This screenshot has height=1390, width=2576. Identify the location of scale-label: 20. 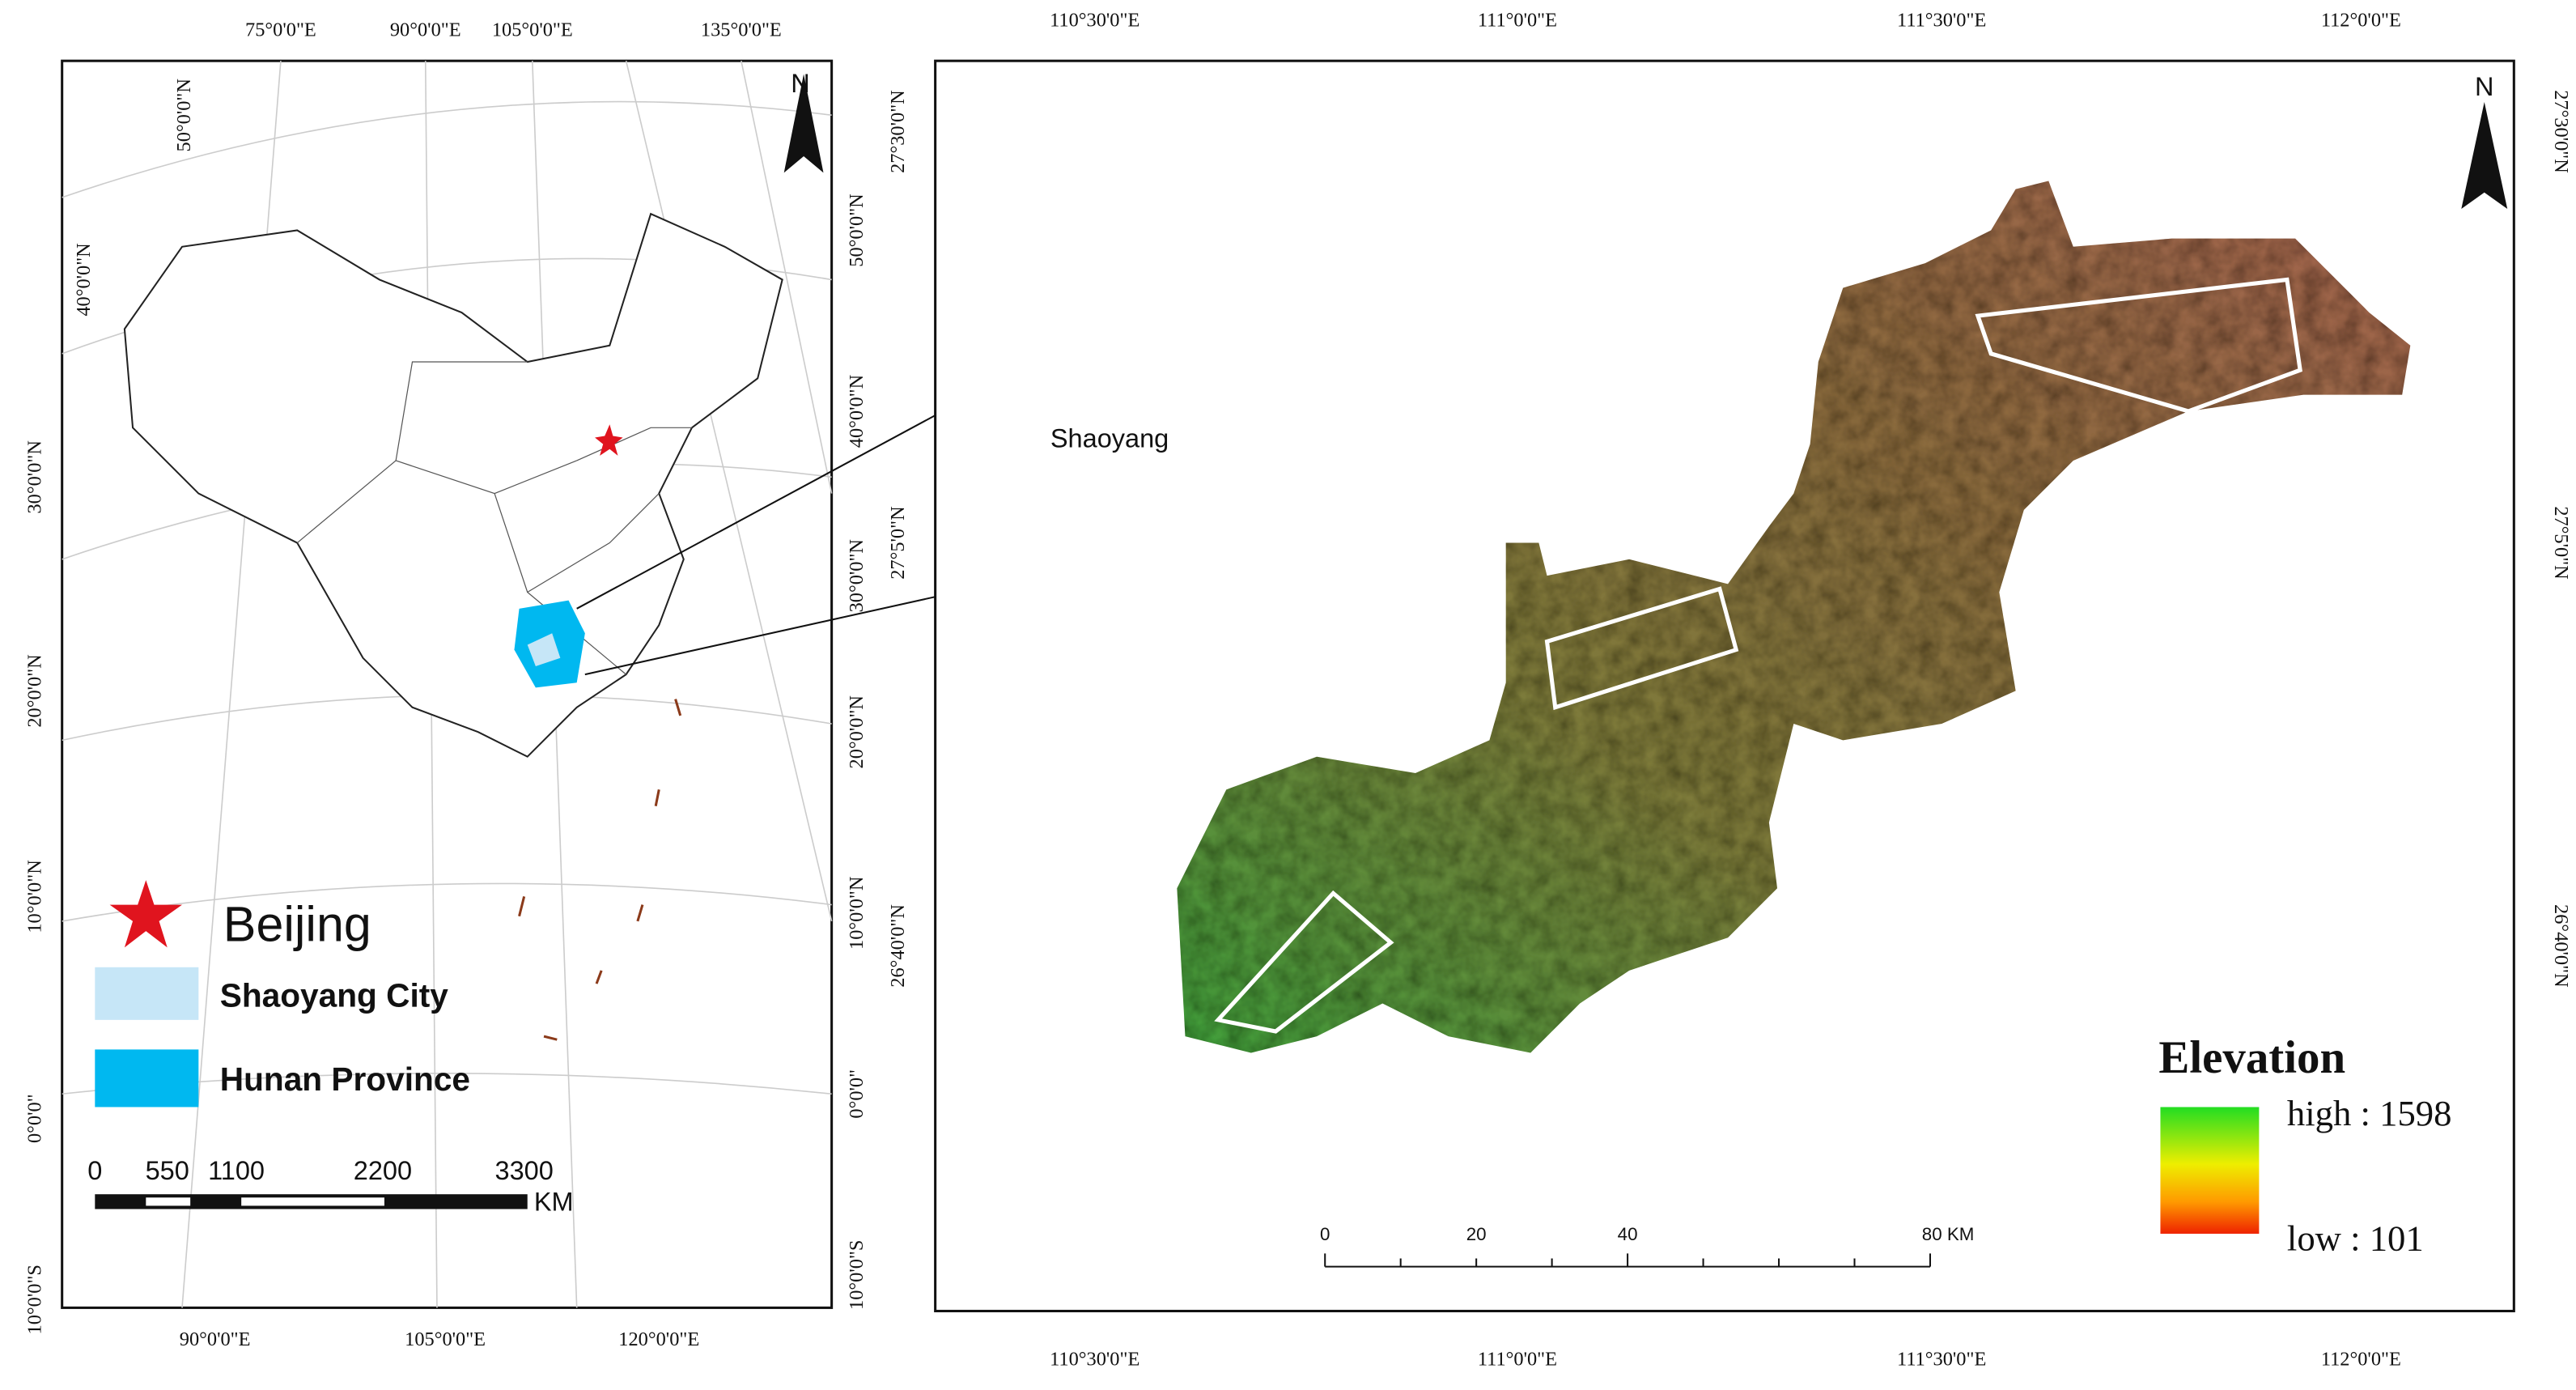
(1476, 1234).